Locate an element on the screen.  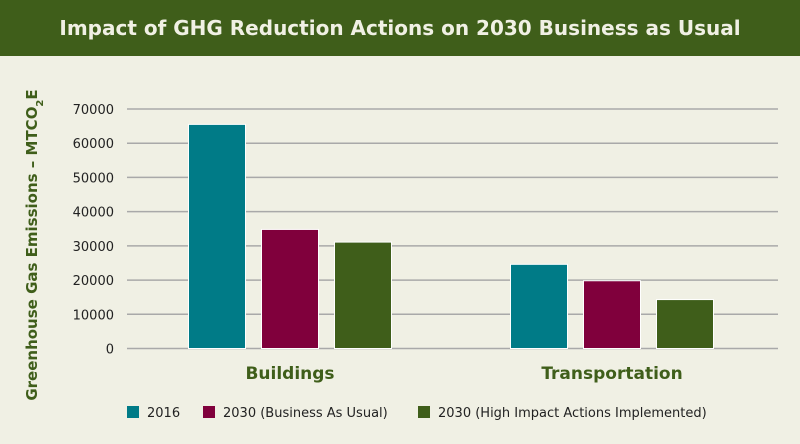
category-label: Transportation is located at coordinates (611, 374).